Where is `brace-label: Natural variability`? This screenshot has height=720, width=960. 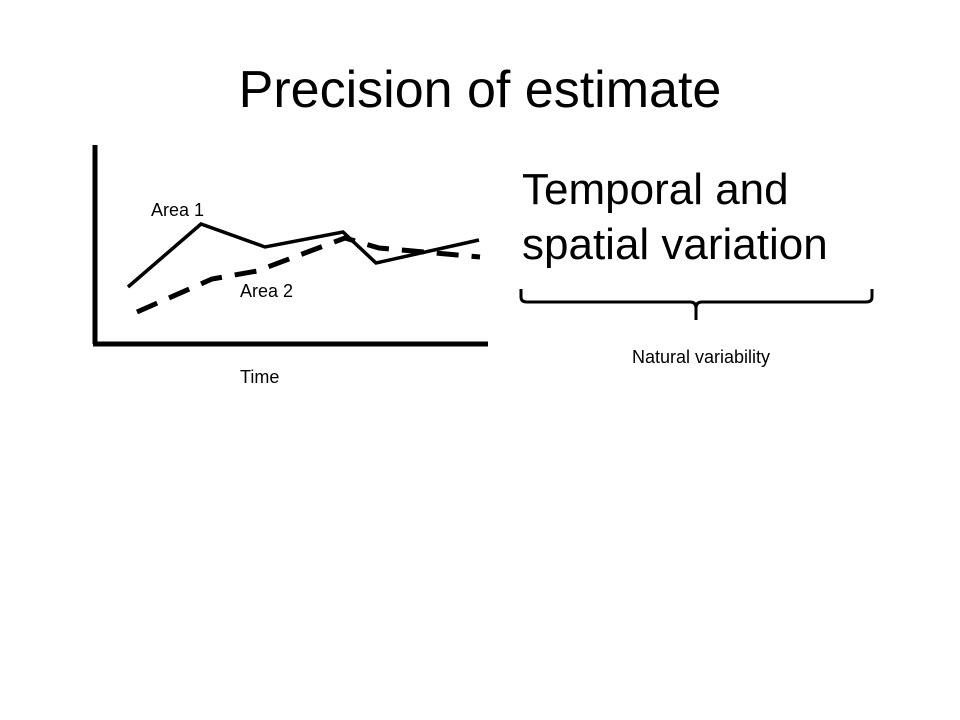 brace-label: Natural variability is located at coordinates (701, 357).